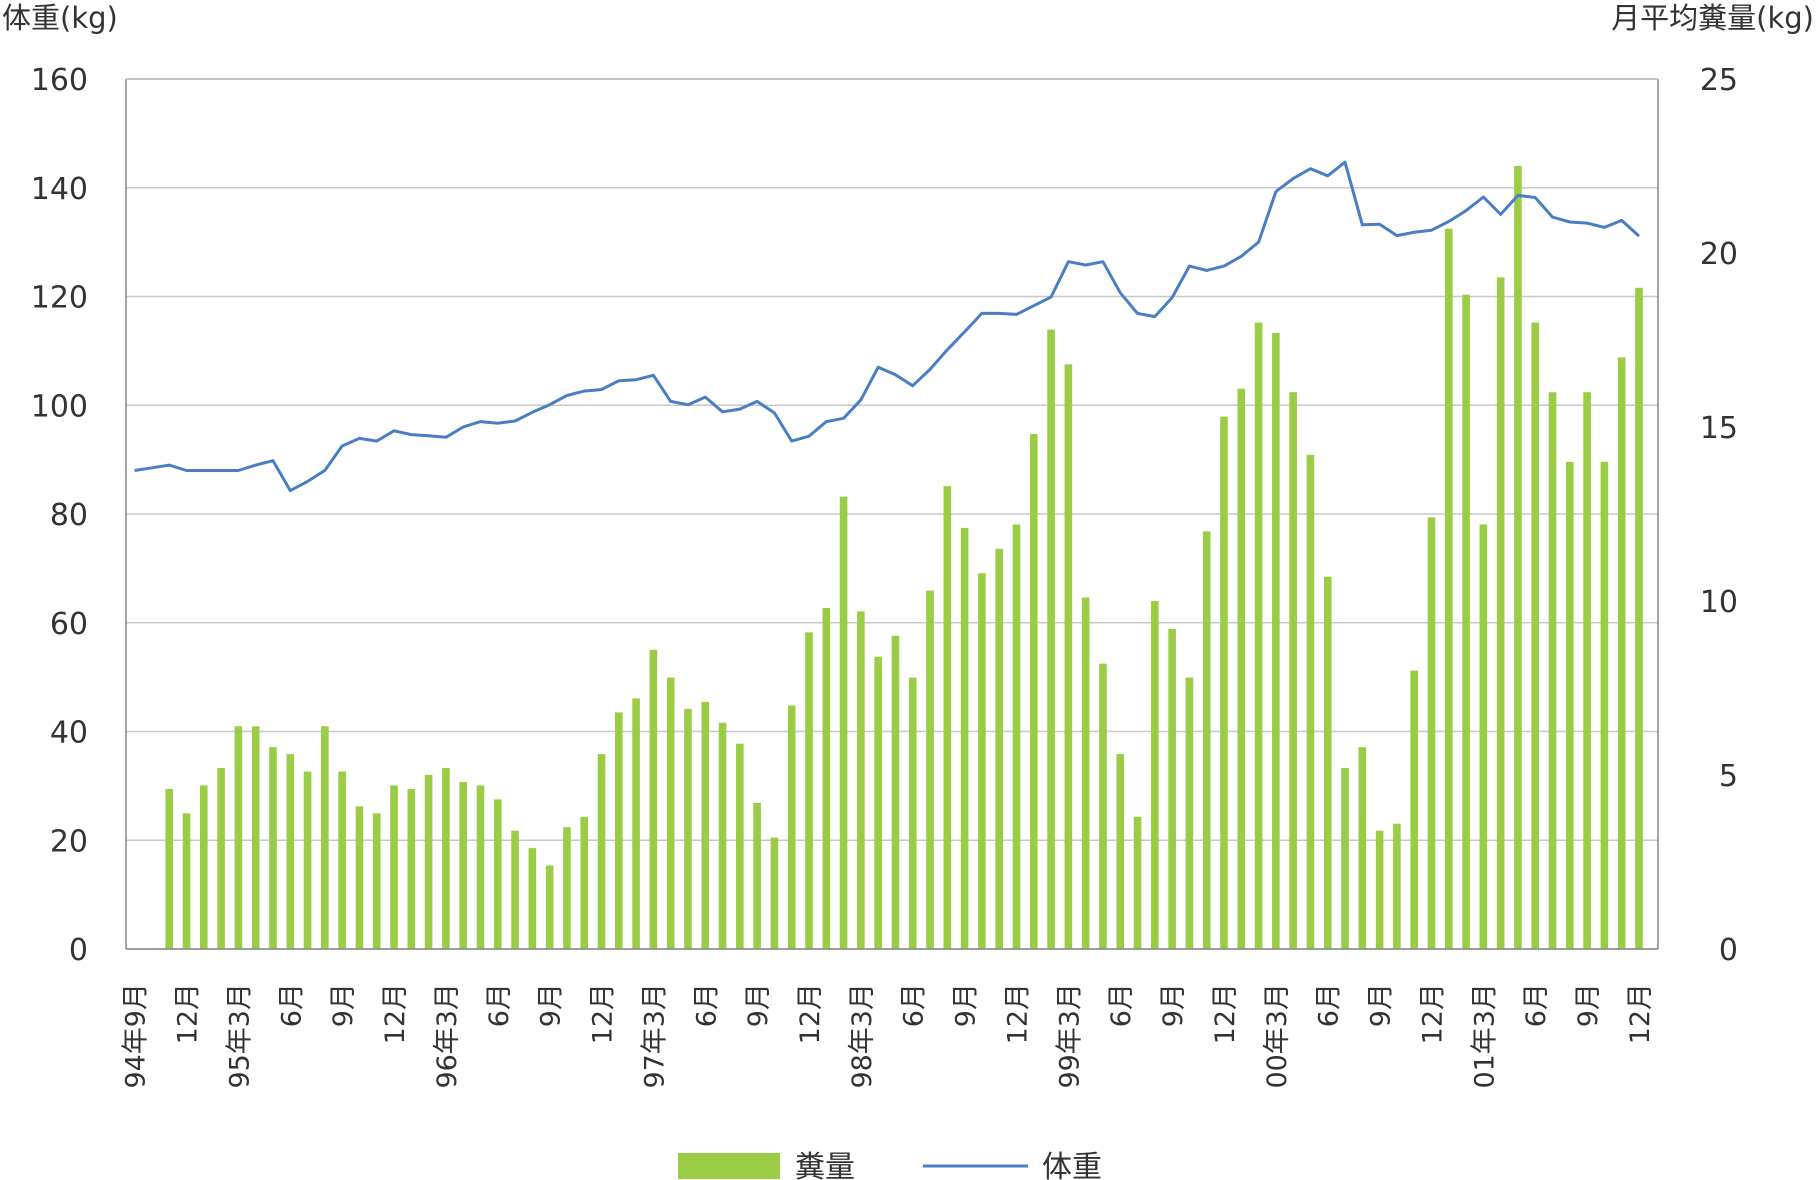  What do you see at coordinates (59, 189) in the screenshot?
I see `left-tick-label: 140` at bounding box center [59, 189].